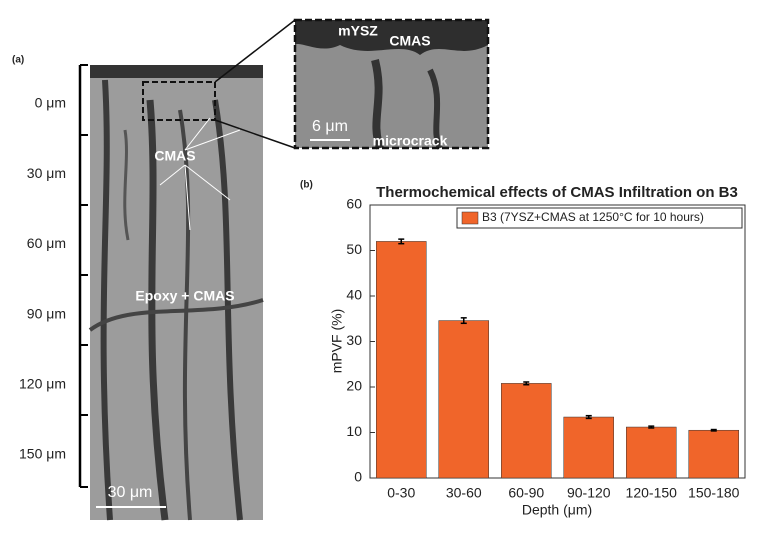  I want to click on annotation: Epoxy + CMAS, so click(184, 296).